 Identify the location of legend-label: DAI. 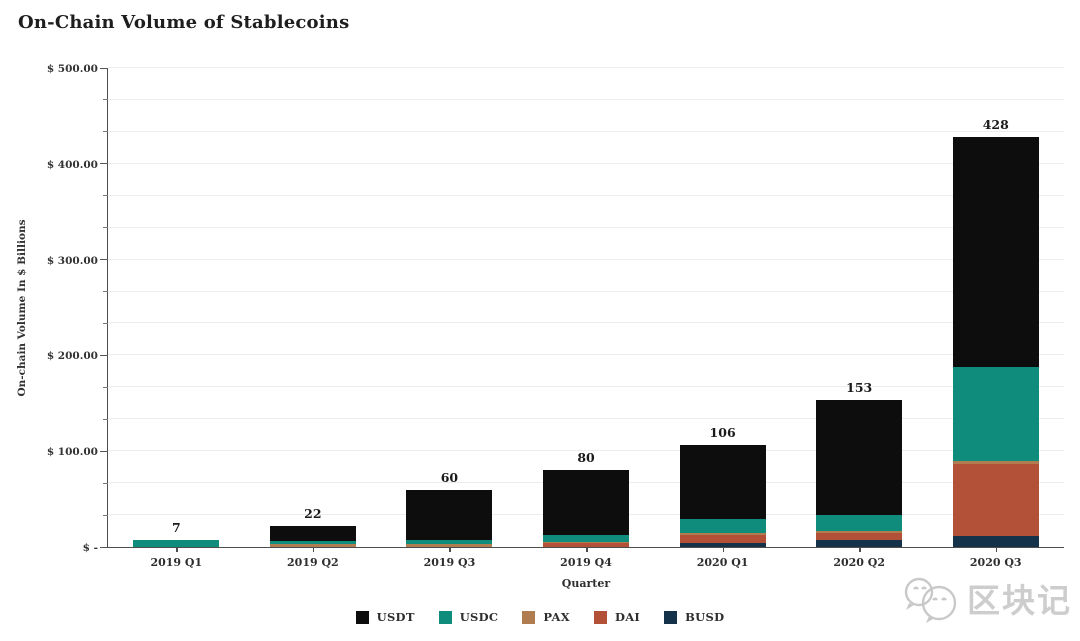
(627, 617).